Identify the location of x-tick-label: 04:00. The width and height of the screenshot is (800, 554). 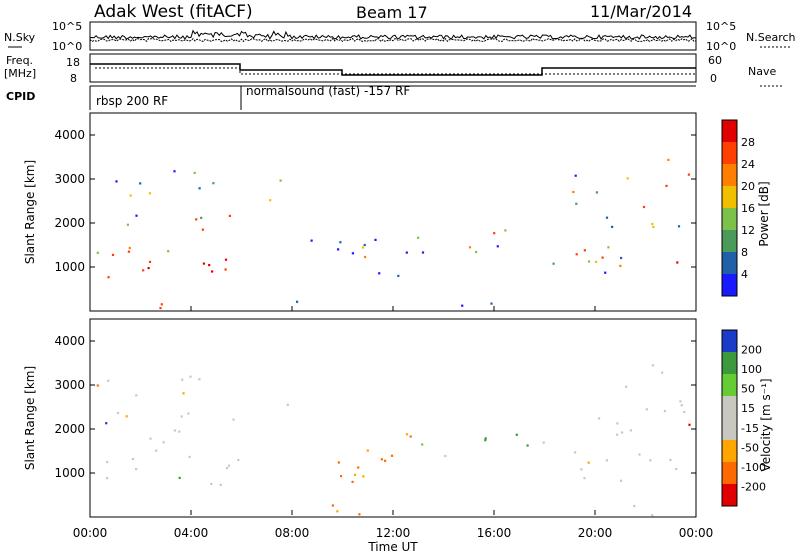
(191, 533).